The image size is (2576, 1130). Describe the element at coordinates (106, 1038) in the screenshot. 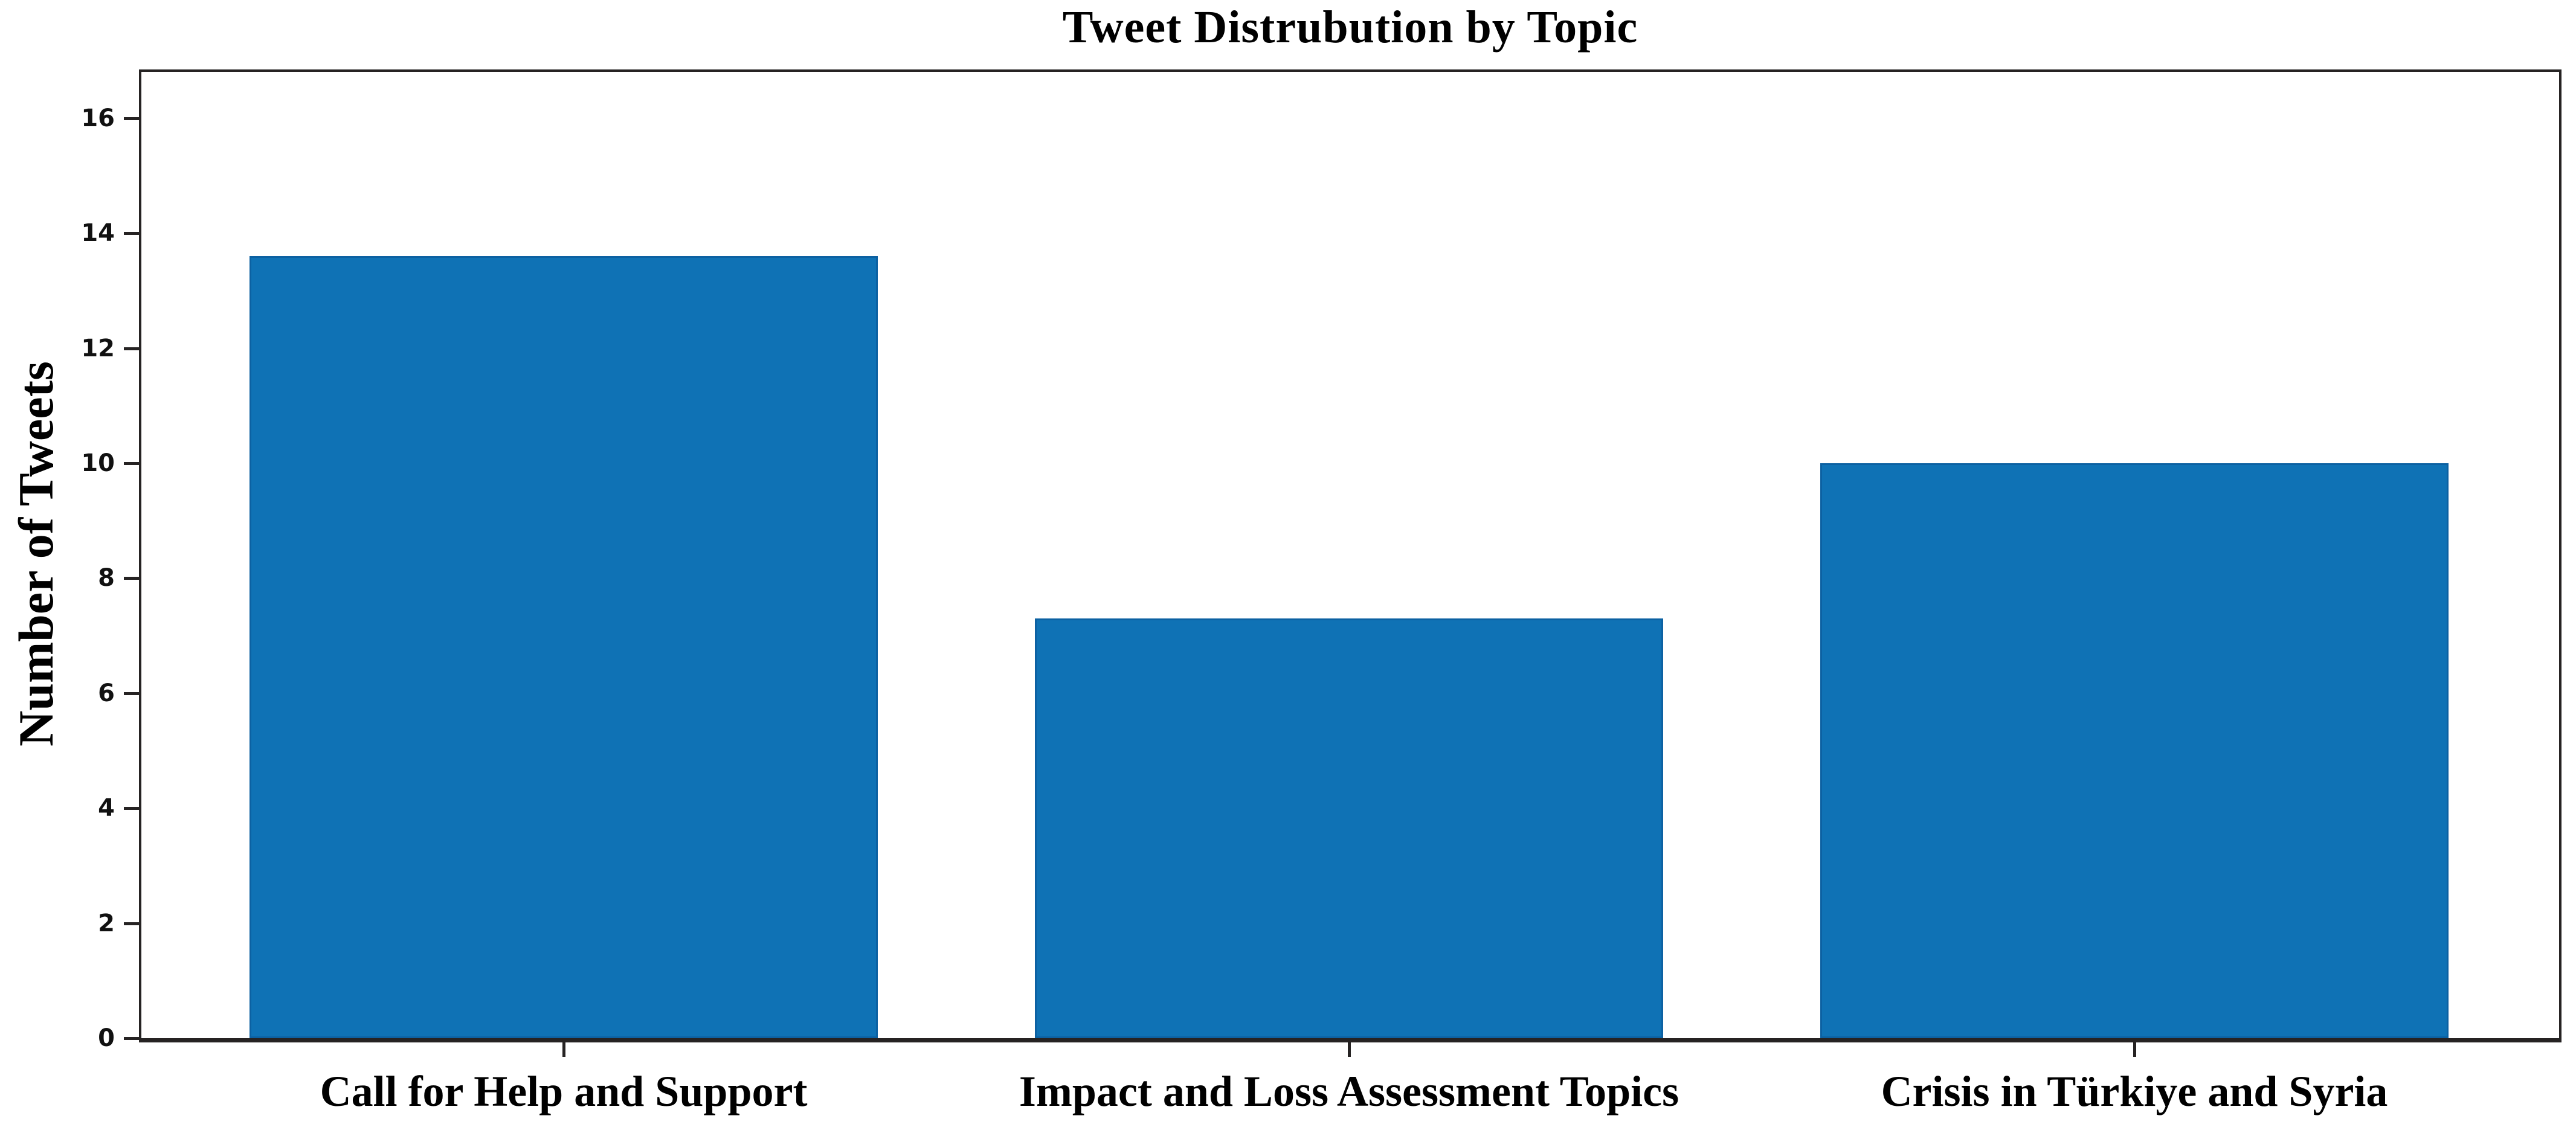

I see `y-tick-label: 0` at that location.